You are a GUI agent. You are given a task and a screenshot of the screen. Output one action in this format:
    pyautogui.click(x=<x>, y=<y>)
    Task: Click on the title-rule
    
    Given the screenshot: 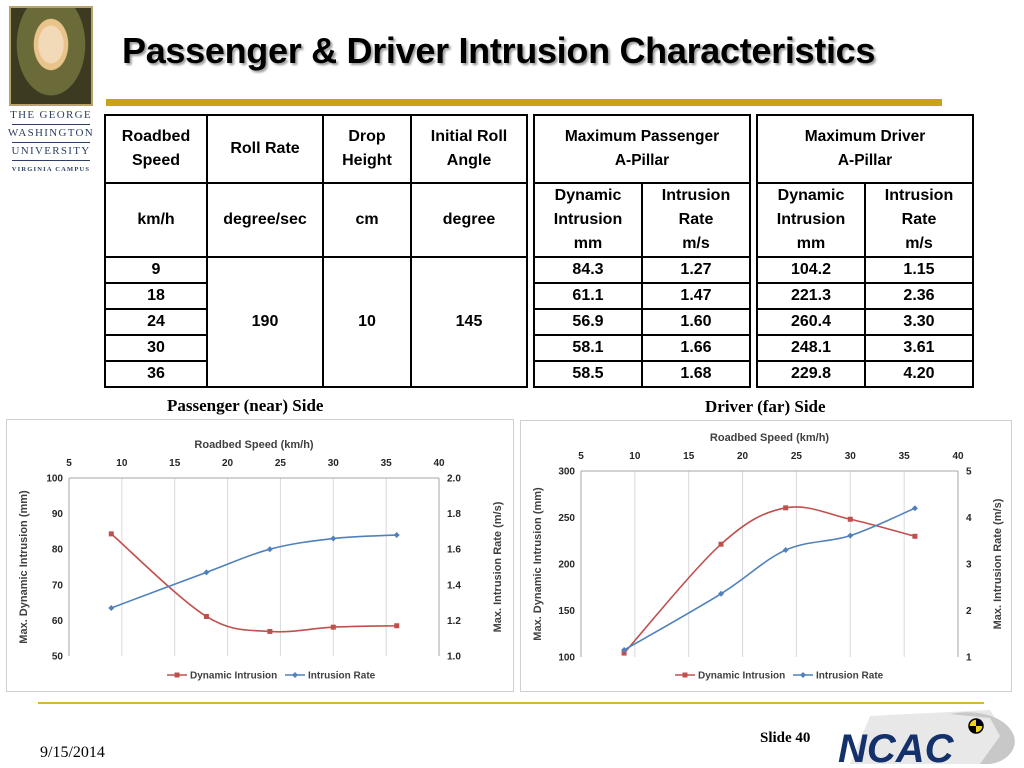 What is the action you would take?
    pyautogui.click(x=524, y=102)
    